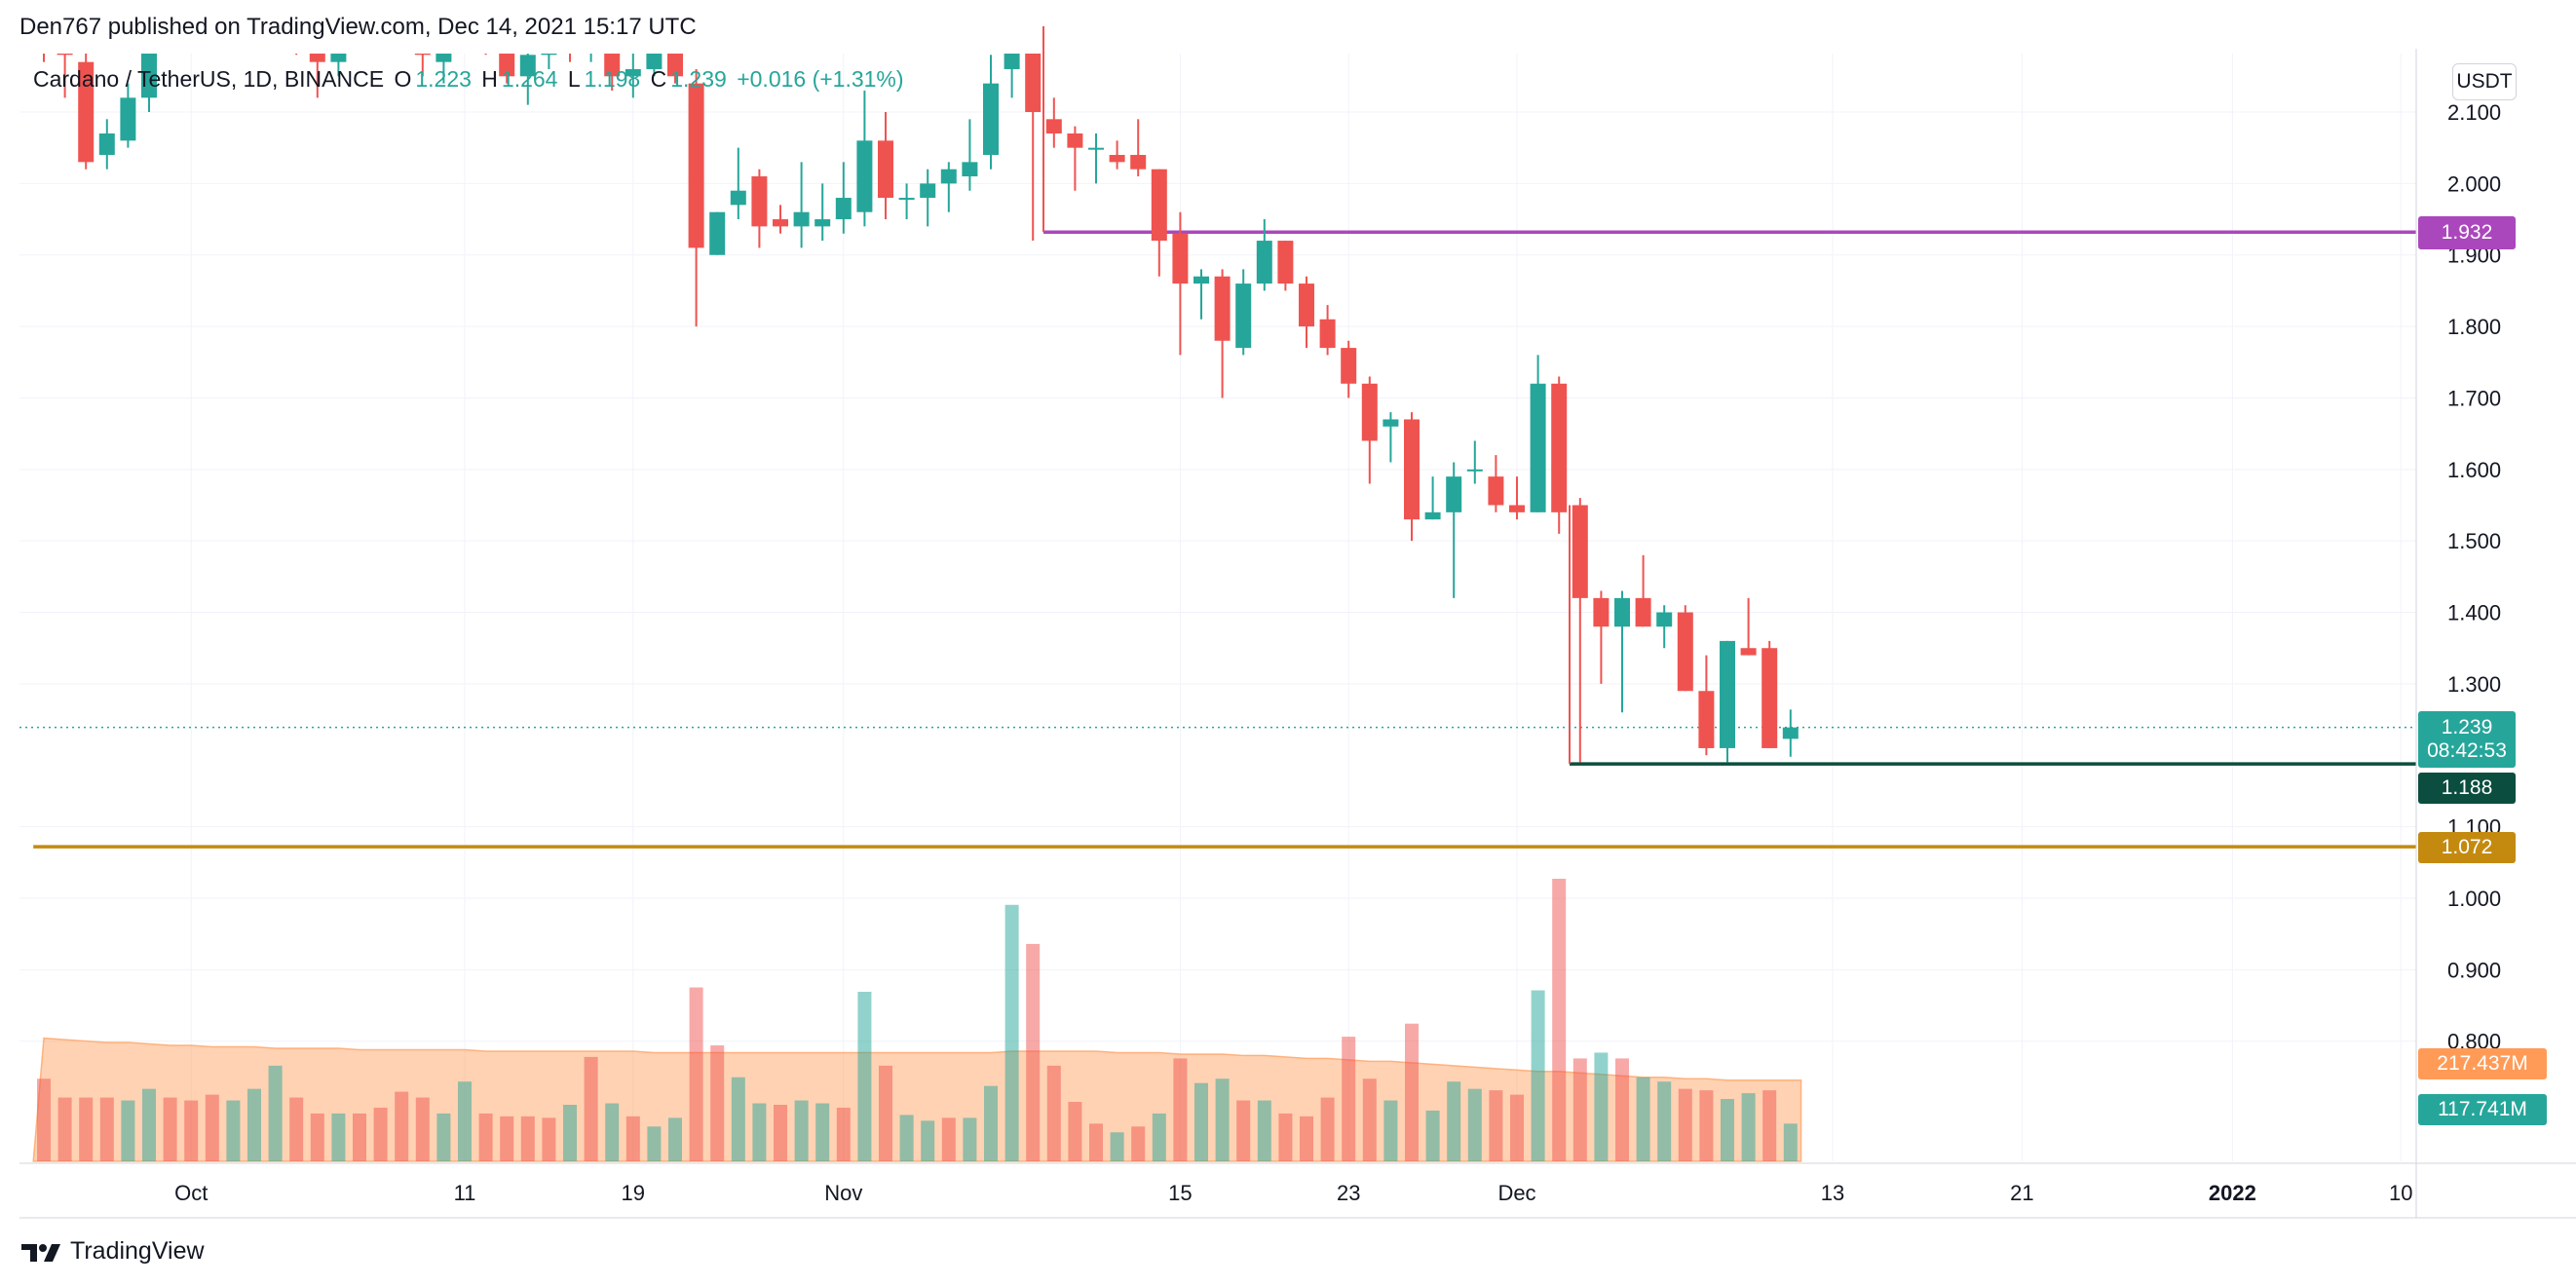 Image resolution: width=2576 pixels, height=1286 pixels. I want to click on support2-price-label: 1.072, so click(2467, 847).